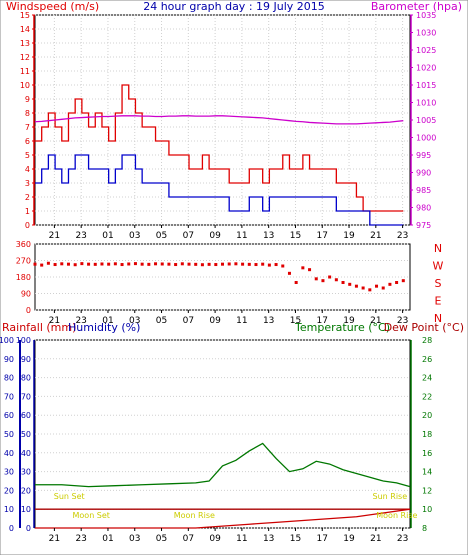 The width and height of the screenshot is (468, 555). I want to click on y-tick-label: 5, so click(27, 155).